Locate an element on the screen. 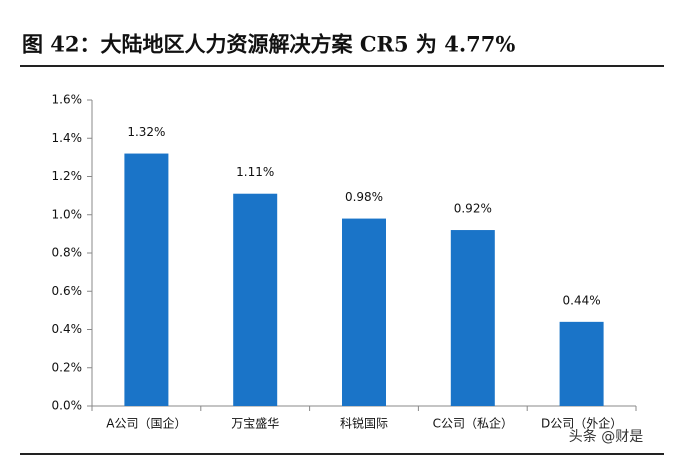 This screenshot has width=680, height=462. x-tick-label: 万宝盛华 is located at coordinates (255, 423).